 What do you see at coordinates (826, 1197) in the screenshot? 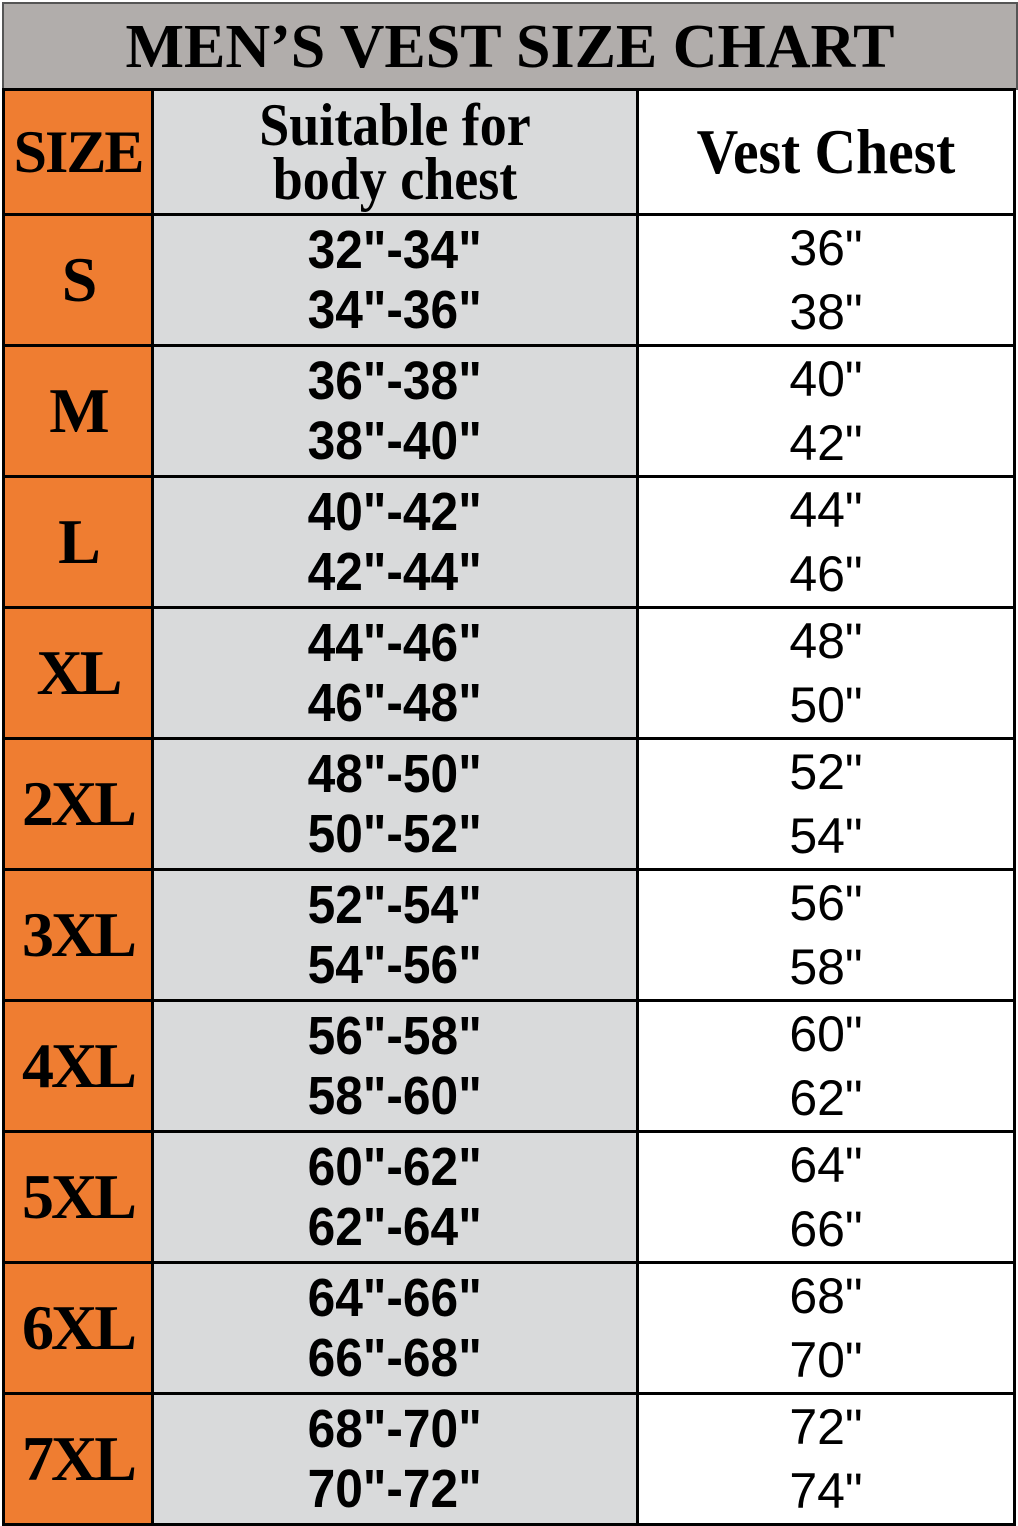
I see `vest-chest-cell: 64" 66"` at bounding box center [826, 1197].